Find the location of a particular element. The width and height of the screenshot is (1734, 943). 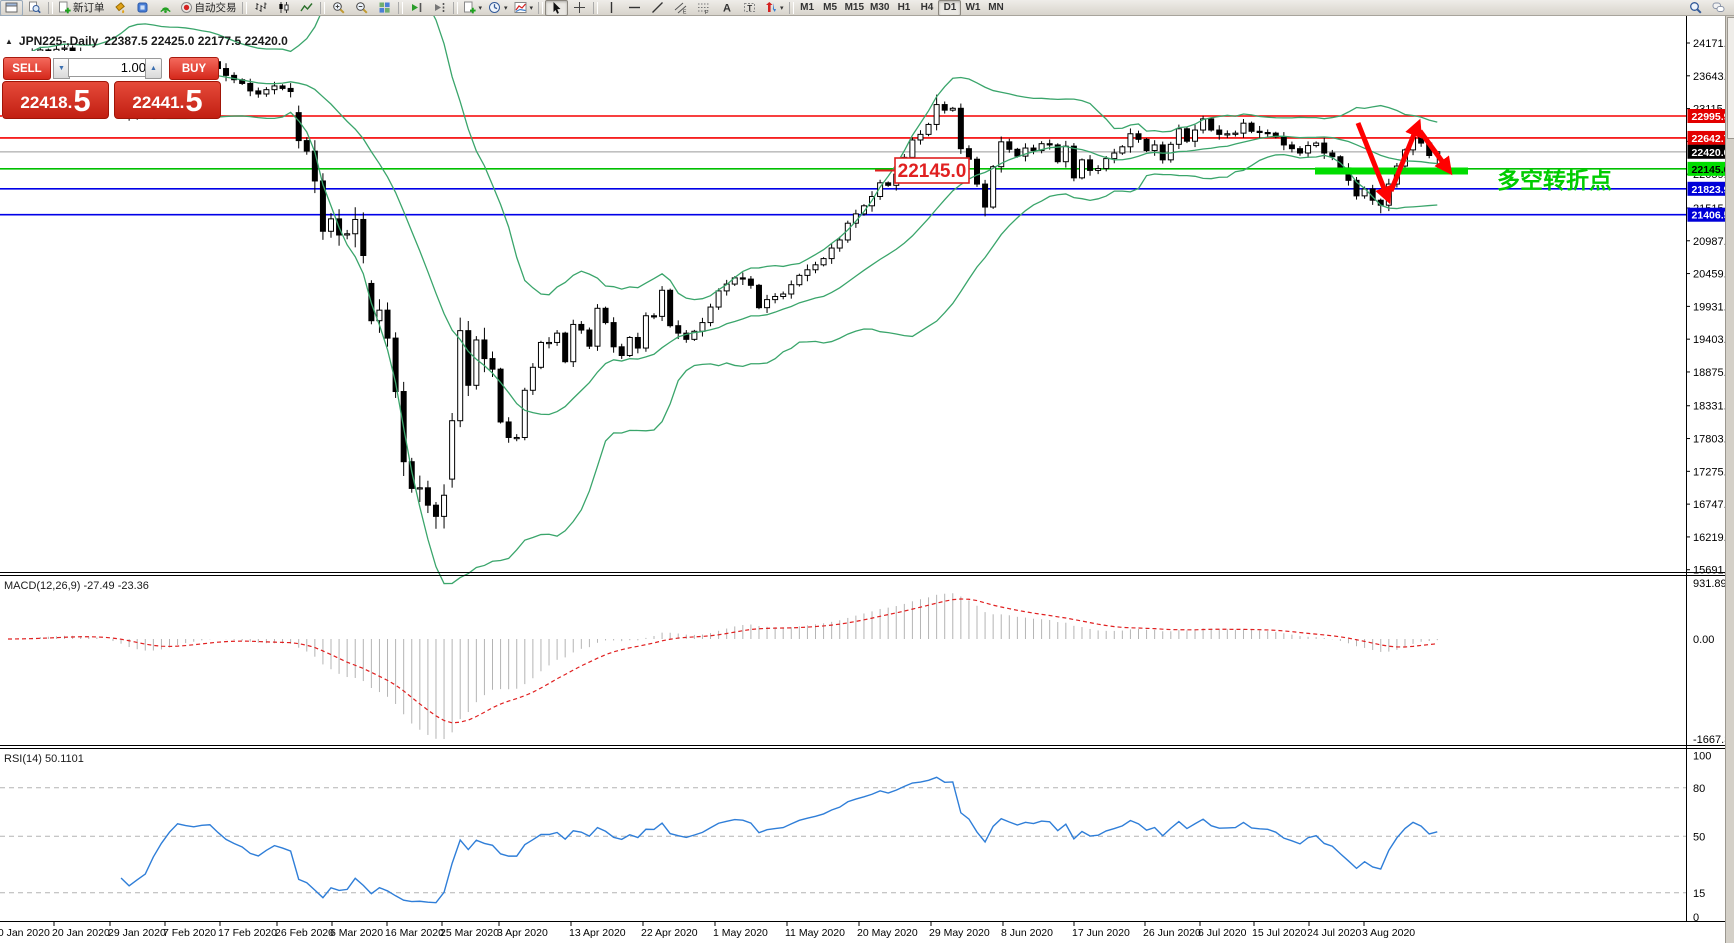

toolbar-chart-bars-icon is located at coordinates (260, 8).